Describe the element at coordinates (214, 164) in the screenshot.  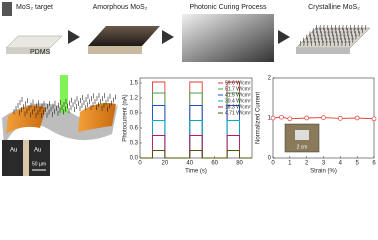
I see `x-tick-label: 60` at that location.